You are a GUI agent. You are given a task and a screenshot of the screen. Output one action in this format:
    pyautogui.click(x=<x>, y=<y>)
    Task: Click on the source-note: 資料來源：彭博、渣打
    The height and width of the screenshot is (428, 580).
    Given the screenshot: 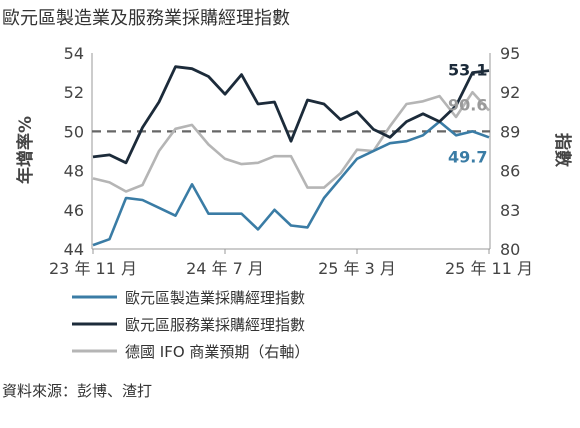 What is the action you would take?
    pyautogui.click(x=77, y=391)
    